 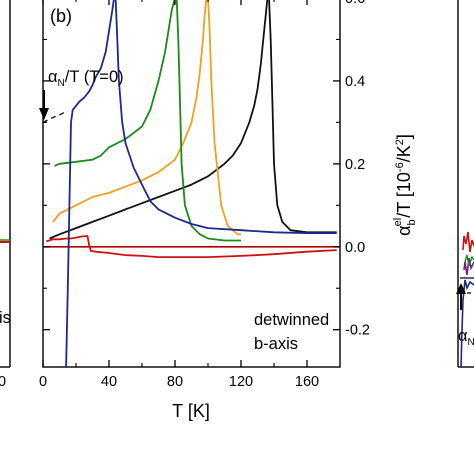 What do you see at coordinates (81, 94) in the screenshot?
I see `alpha-n-annotation: αN/T (T=0)` at bounding box center [81, 94].